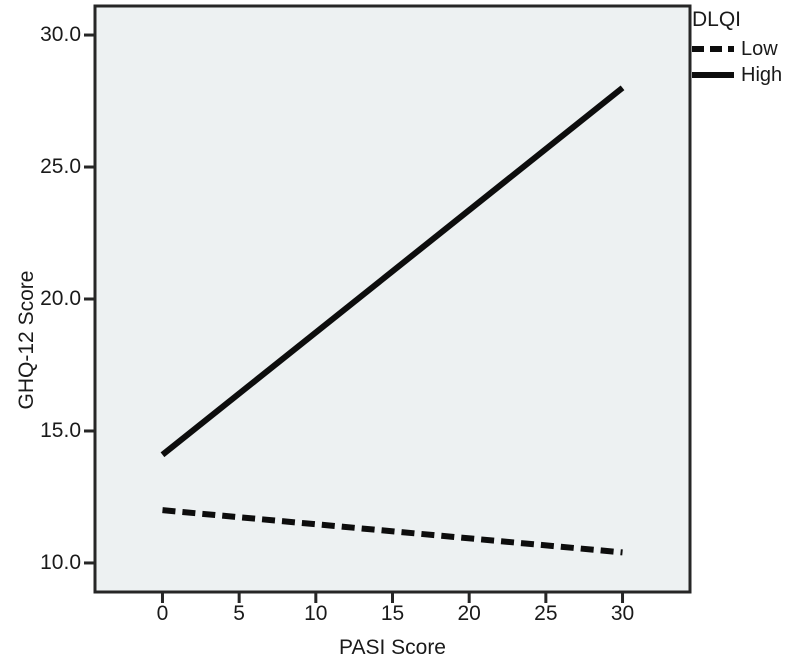 This screenshot has height=665, width=789. Describe the element at coordinates (162, 613) in the screenshot. I see `x-tick-label: 0` at that location.